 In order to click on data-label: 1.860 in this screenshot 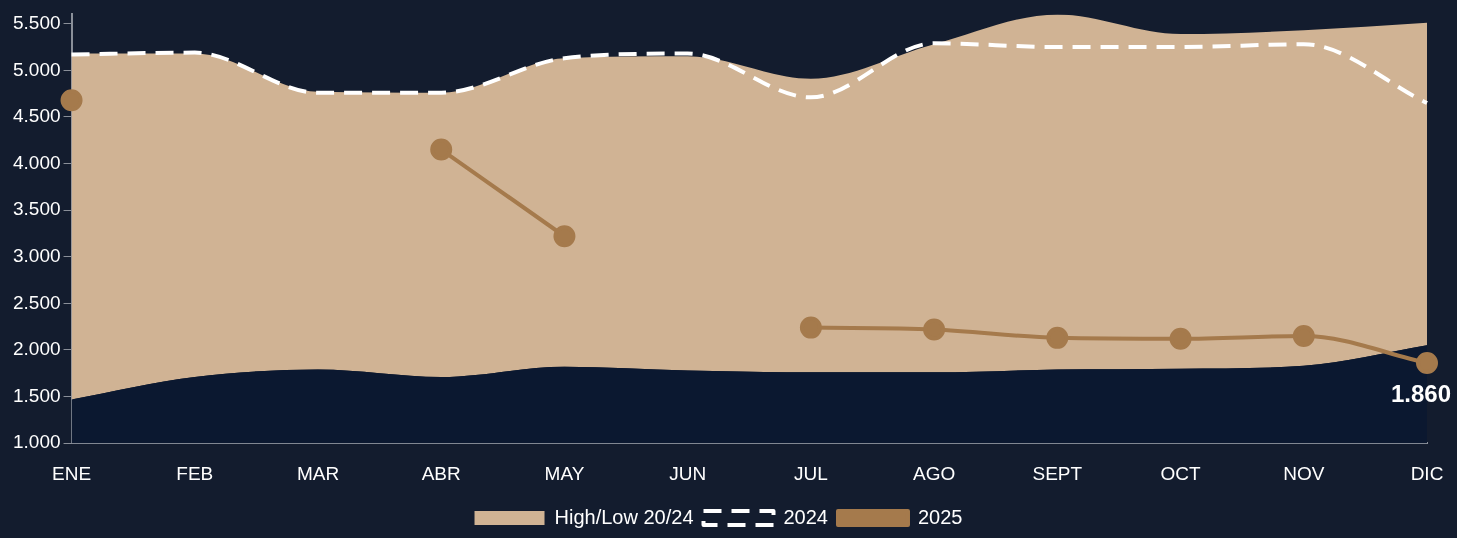, I will do `click(1420, 393)`.